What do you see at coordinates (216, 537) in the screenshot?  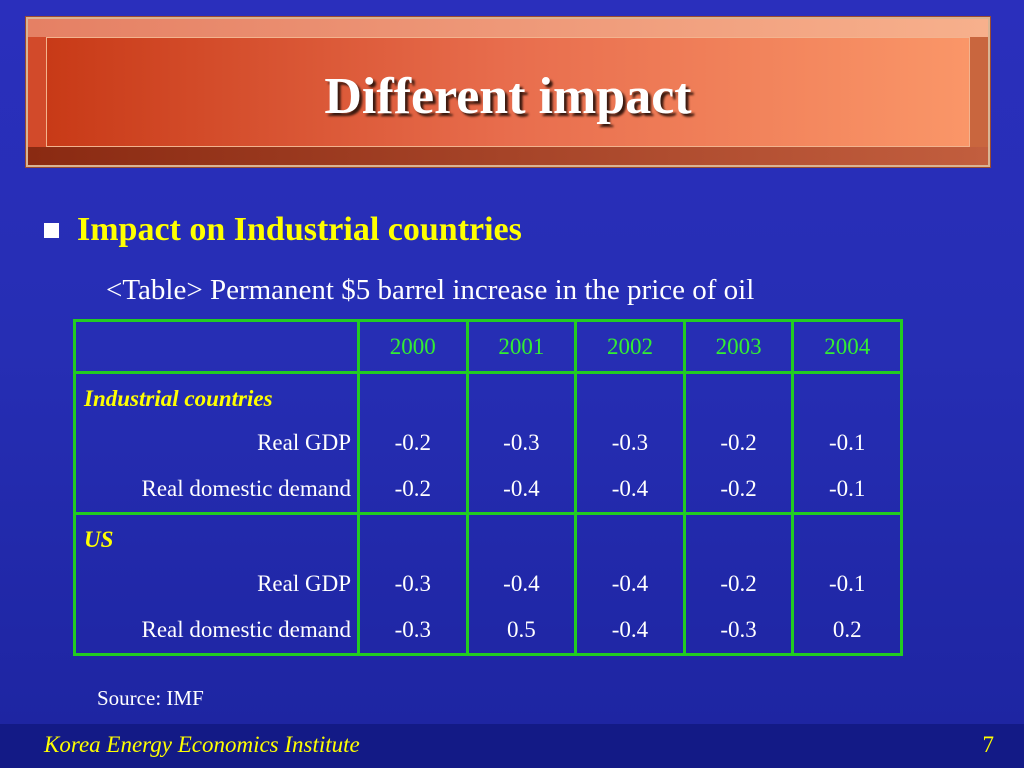 I see `group-name: US` at bounding box center [216, 537].